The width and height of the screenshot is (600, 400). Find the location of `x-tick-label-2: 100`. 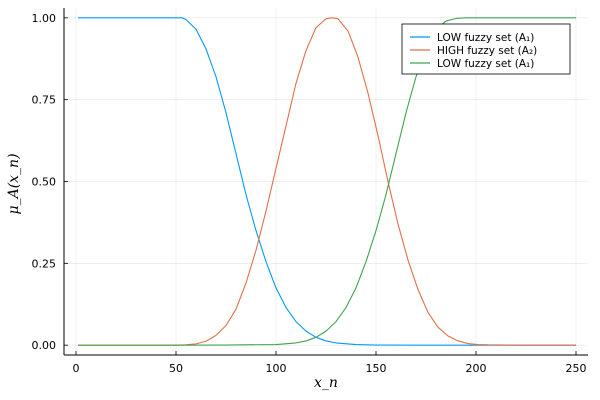

x-tick-label-2: 100 is located at coordinates (276, 368).